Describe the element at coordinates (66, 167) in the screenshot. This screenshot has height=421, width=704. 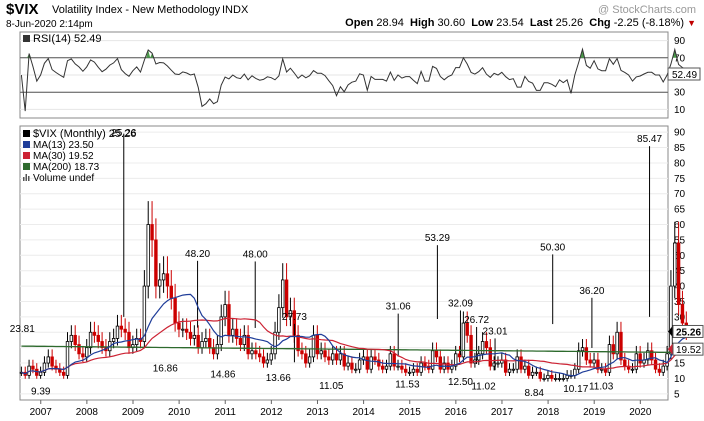
I see `ma200-legend-label: MA(200) 18.73` at that location.